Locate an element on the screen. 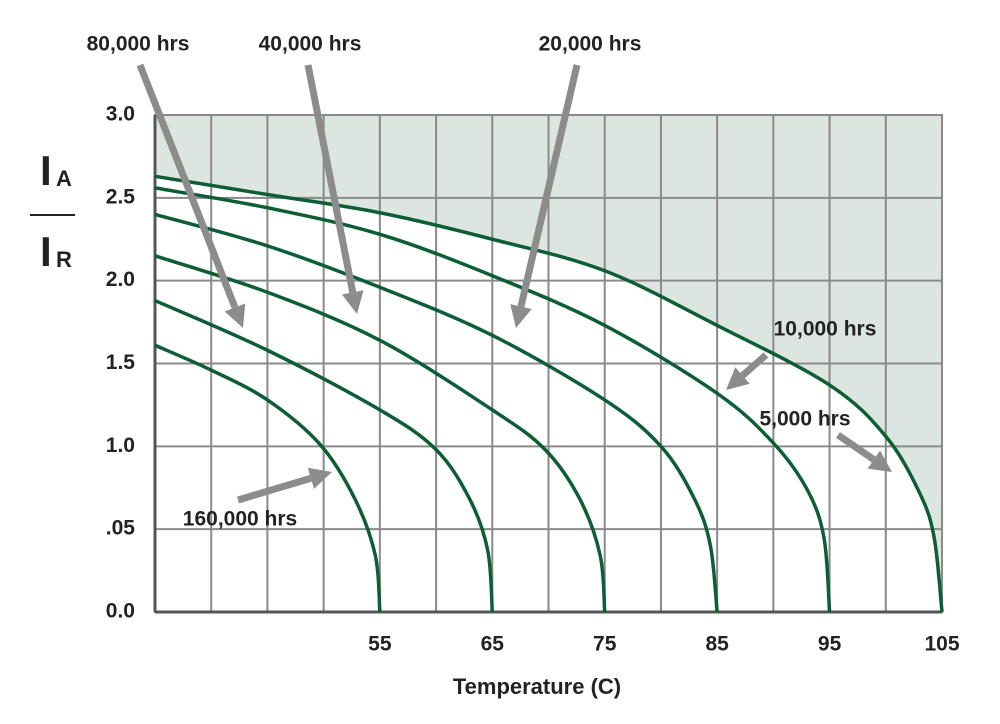 This screenshot has height=724, width=1000. annotation-label: 20,000 hrs is located at coordinates (590, 44).